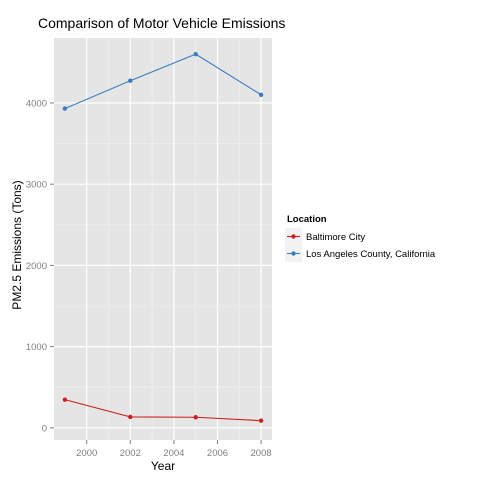 The width and height of the screenshot is (480, 480). What do you see at coordinates (173, 453) in the screenshot?
I see `x-tick-label: 2004` at bounding box center [173, 453].